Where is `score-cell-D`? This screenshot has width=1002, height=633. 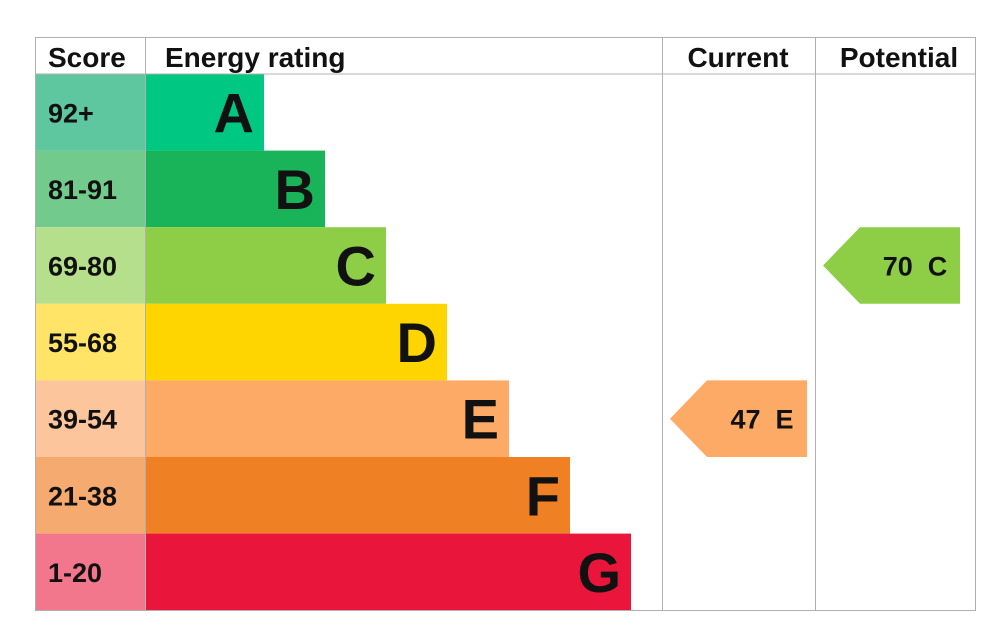
score-cell-D is located at coordinates (90, 342).